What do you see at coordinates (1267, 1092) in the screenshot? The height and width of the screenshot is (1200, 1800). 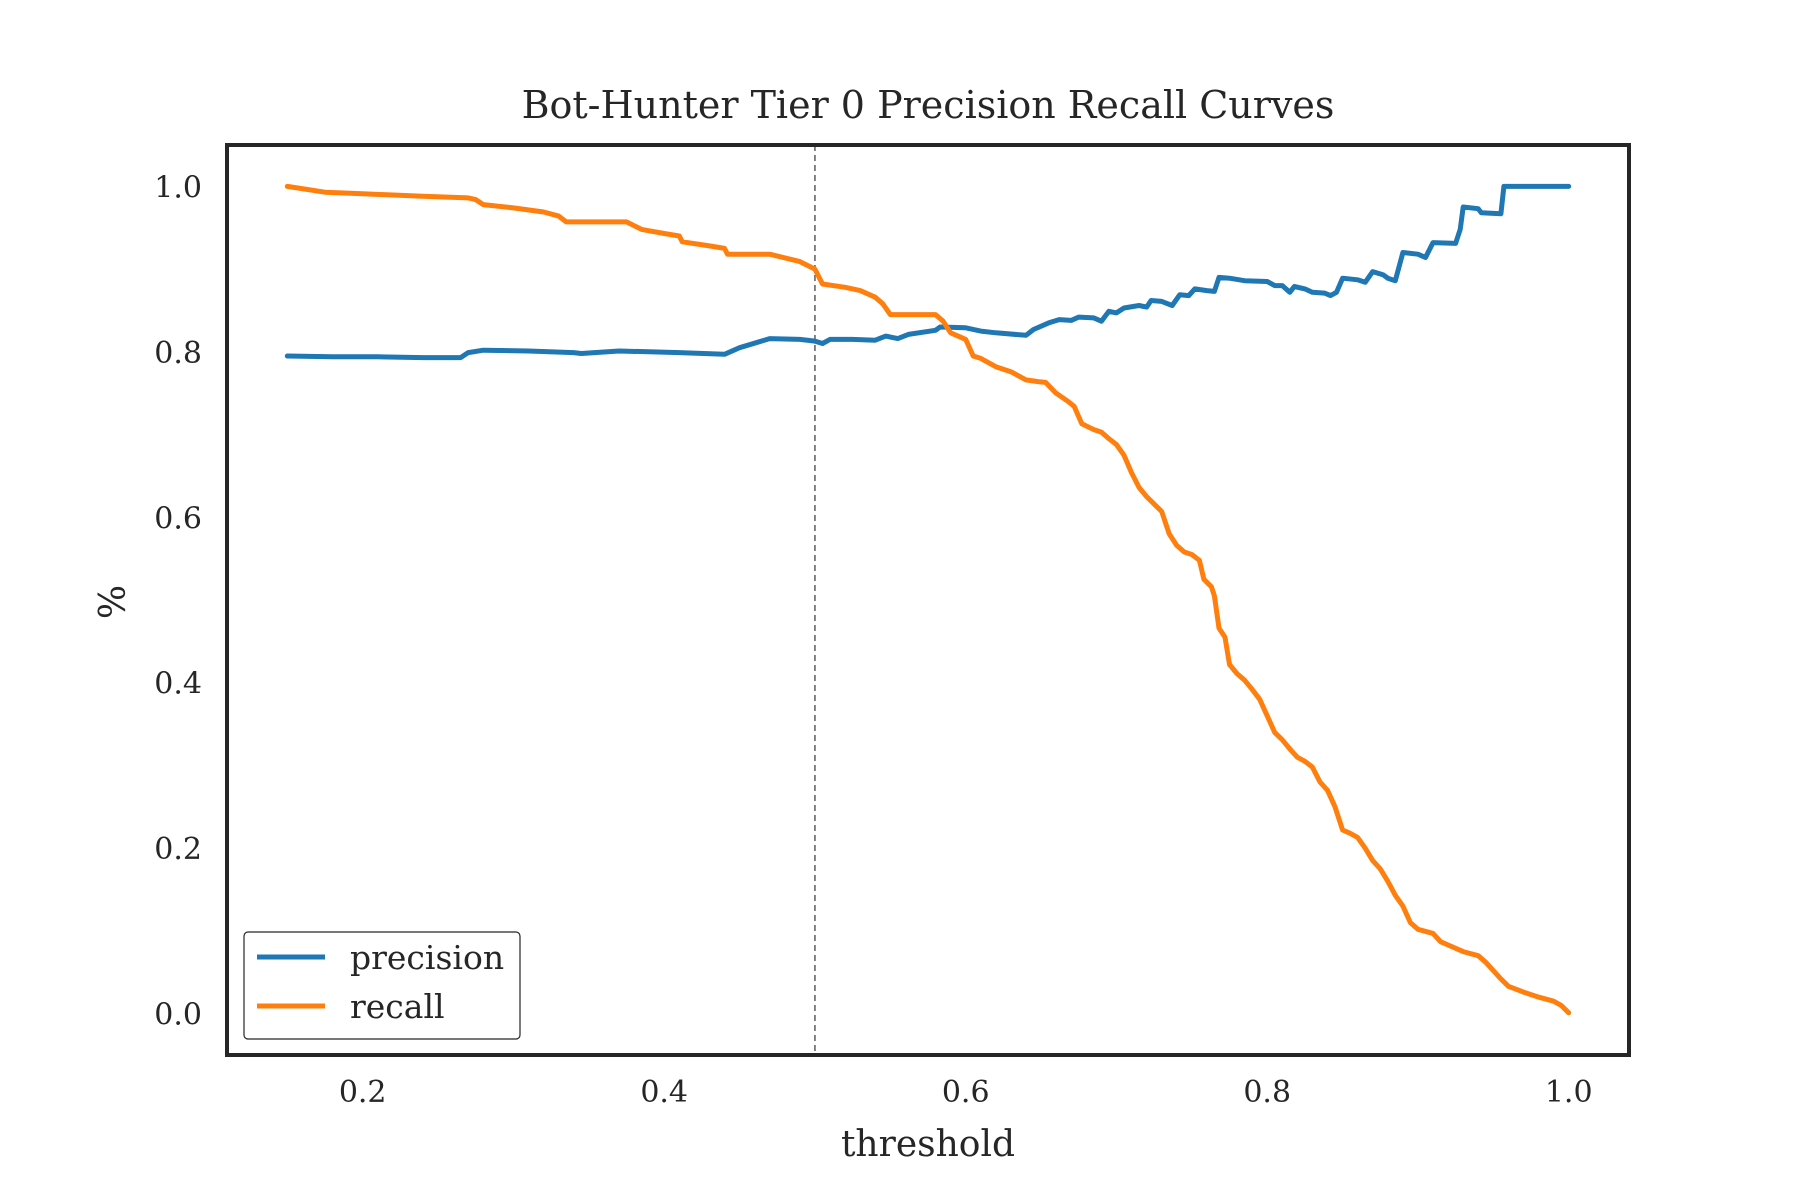 I see `x-tick-label: 0.8` at bounding box center [1267, 1092].